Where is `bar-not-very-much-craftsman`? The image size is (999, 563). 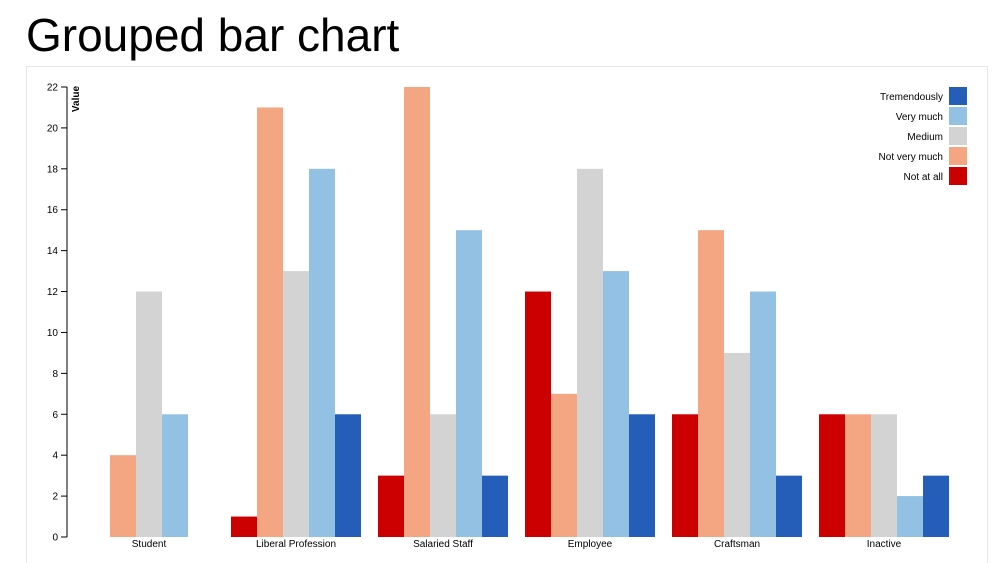
bar-not-very-much-craftsman is located at coordinates (711, 383).